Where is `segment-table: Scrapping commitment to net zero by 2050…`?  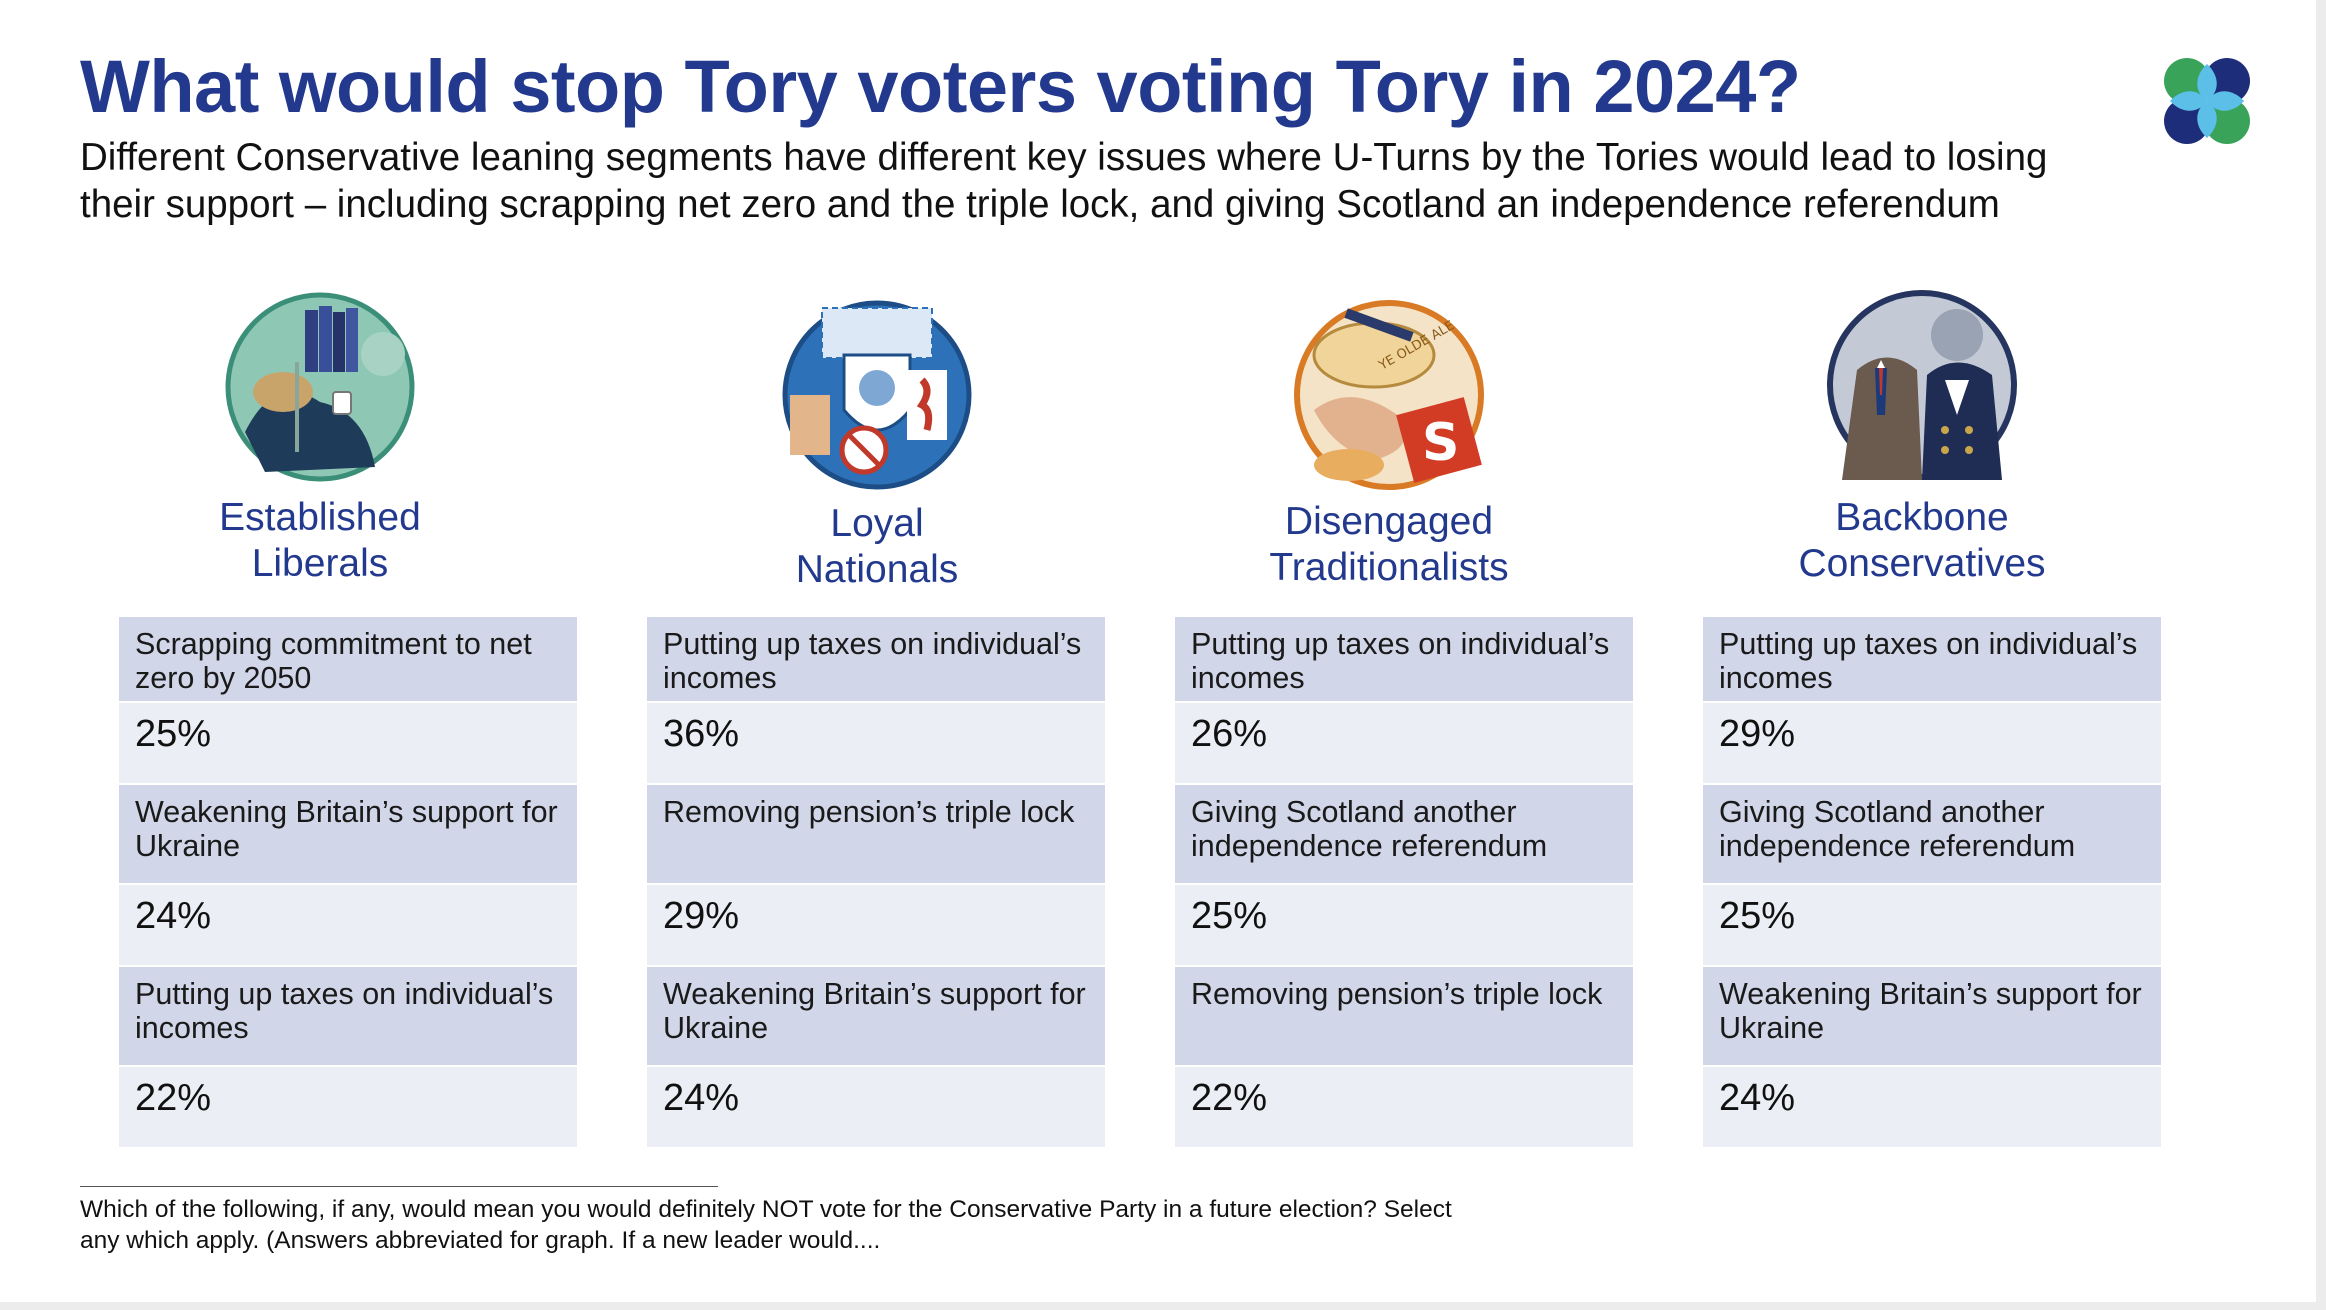 segment-table: Scrapping commitment to net zero by 2050… is located at coordinates (348, 882).